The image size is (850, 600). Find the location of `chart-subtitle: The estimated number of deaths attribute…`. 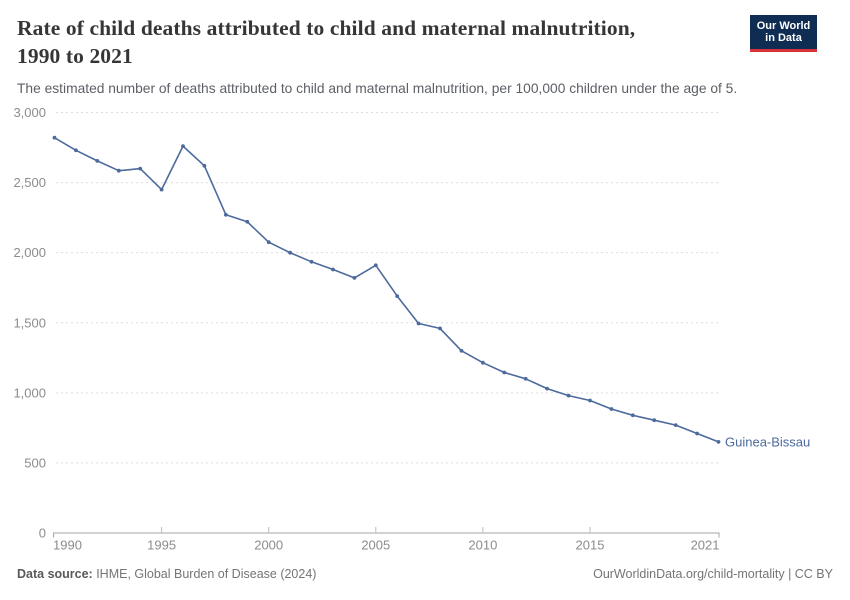

chart-subtitle: The estimated number of deaths attribute… is located at coordinates (377, 88).